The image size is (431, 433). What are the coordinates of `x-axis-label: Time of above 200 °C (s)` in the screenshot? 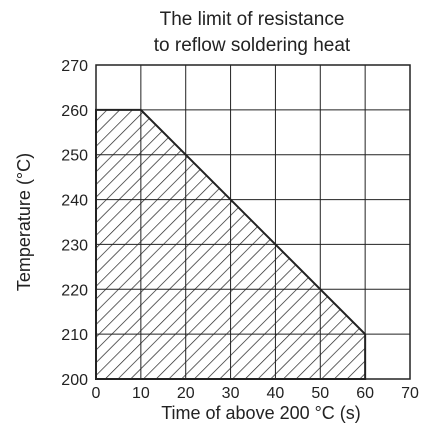 It's located at (261, 413).